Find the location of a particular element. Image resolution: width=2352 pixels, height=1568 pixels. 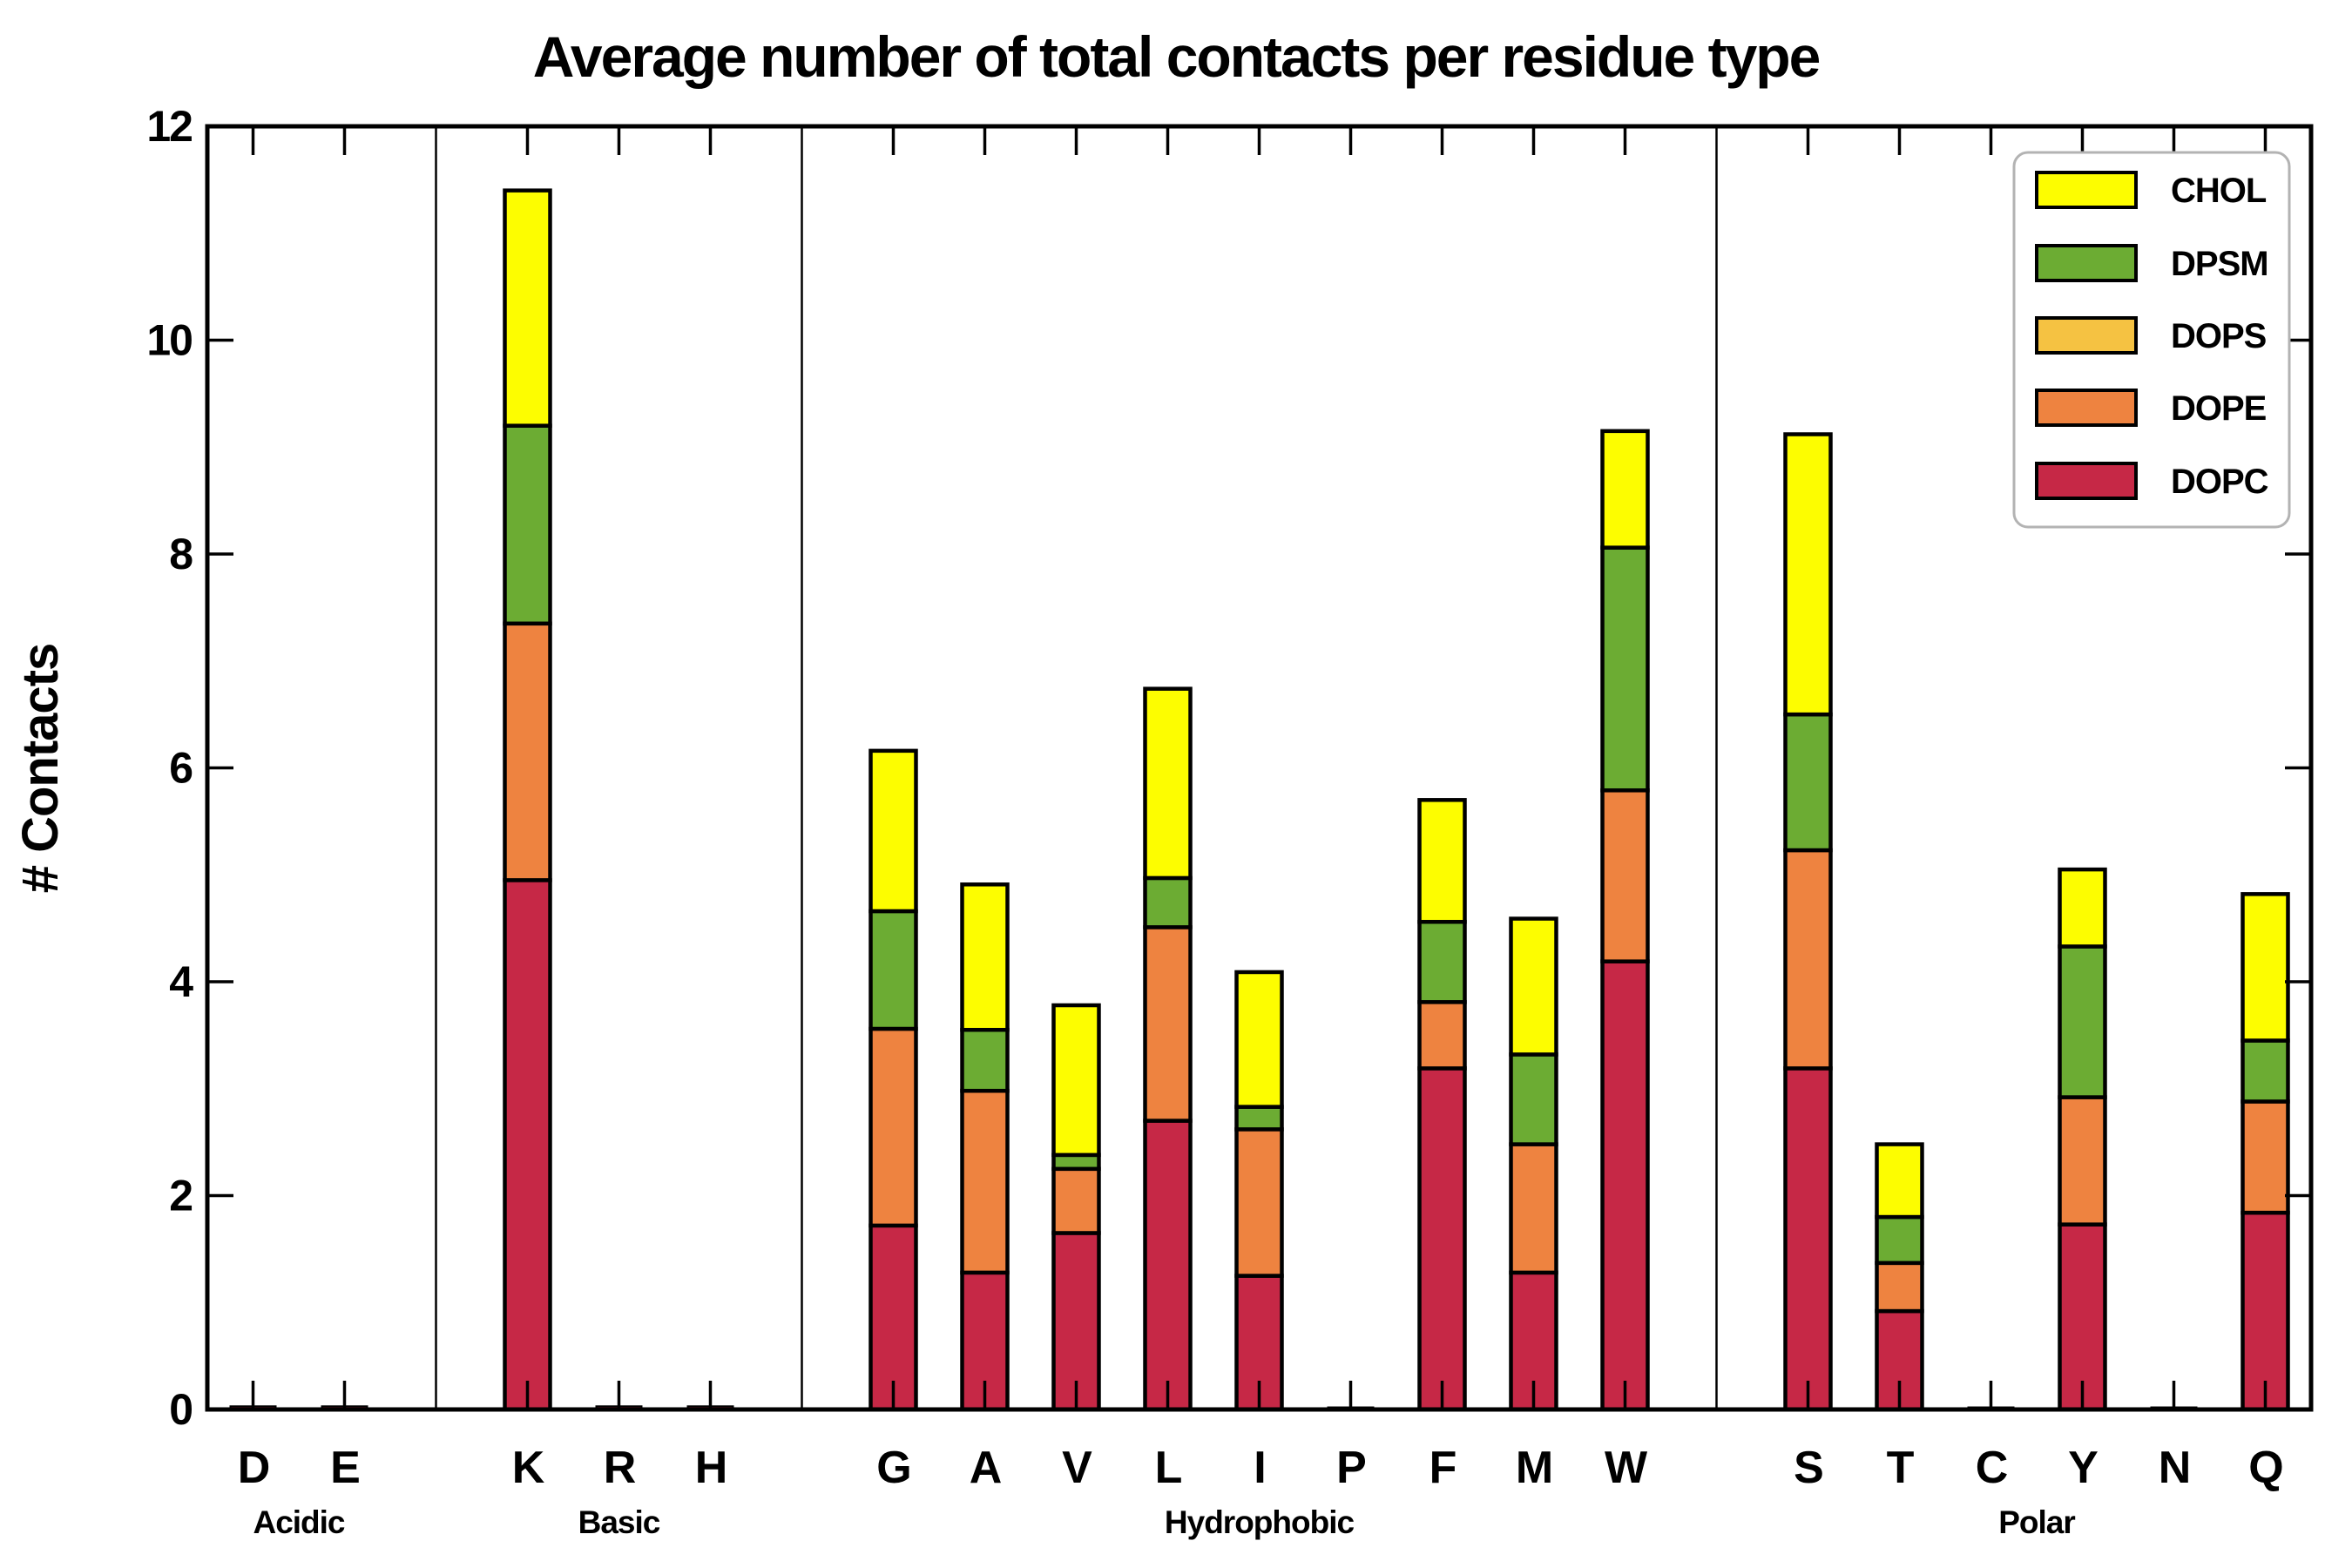

x-tick-label-T: T is located at coordinates (1901, 1468).